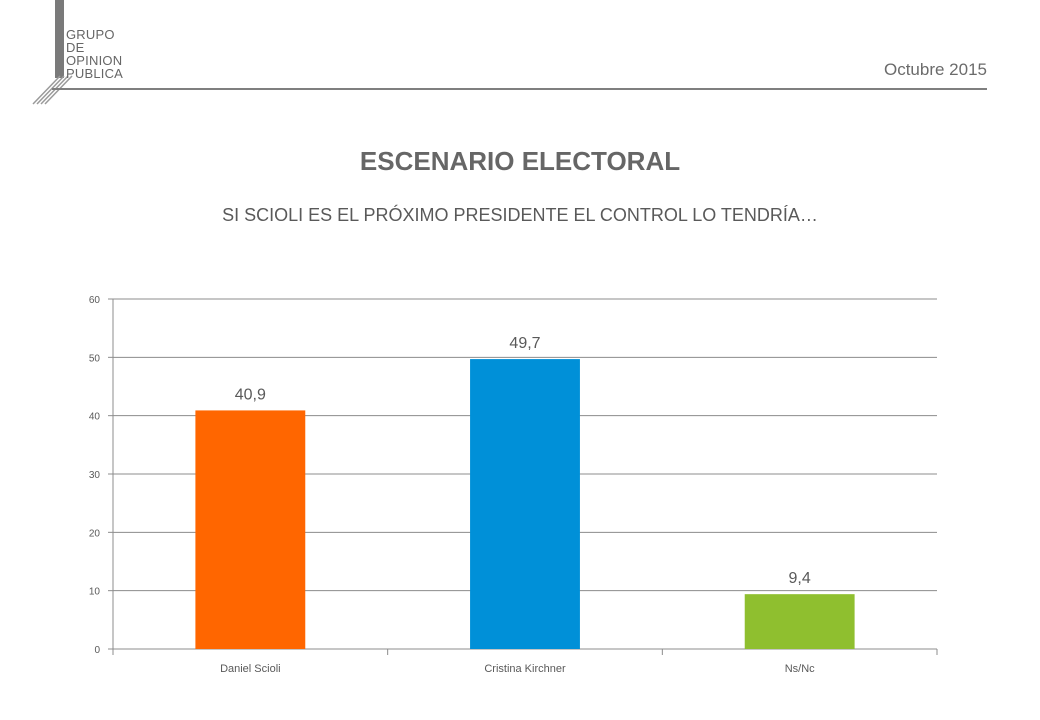 The height and width of the screenshot is (720, 1040). Describe the element at coordinates (75, 47) in the screenshot. I see `logo-line: DE` at that location.